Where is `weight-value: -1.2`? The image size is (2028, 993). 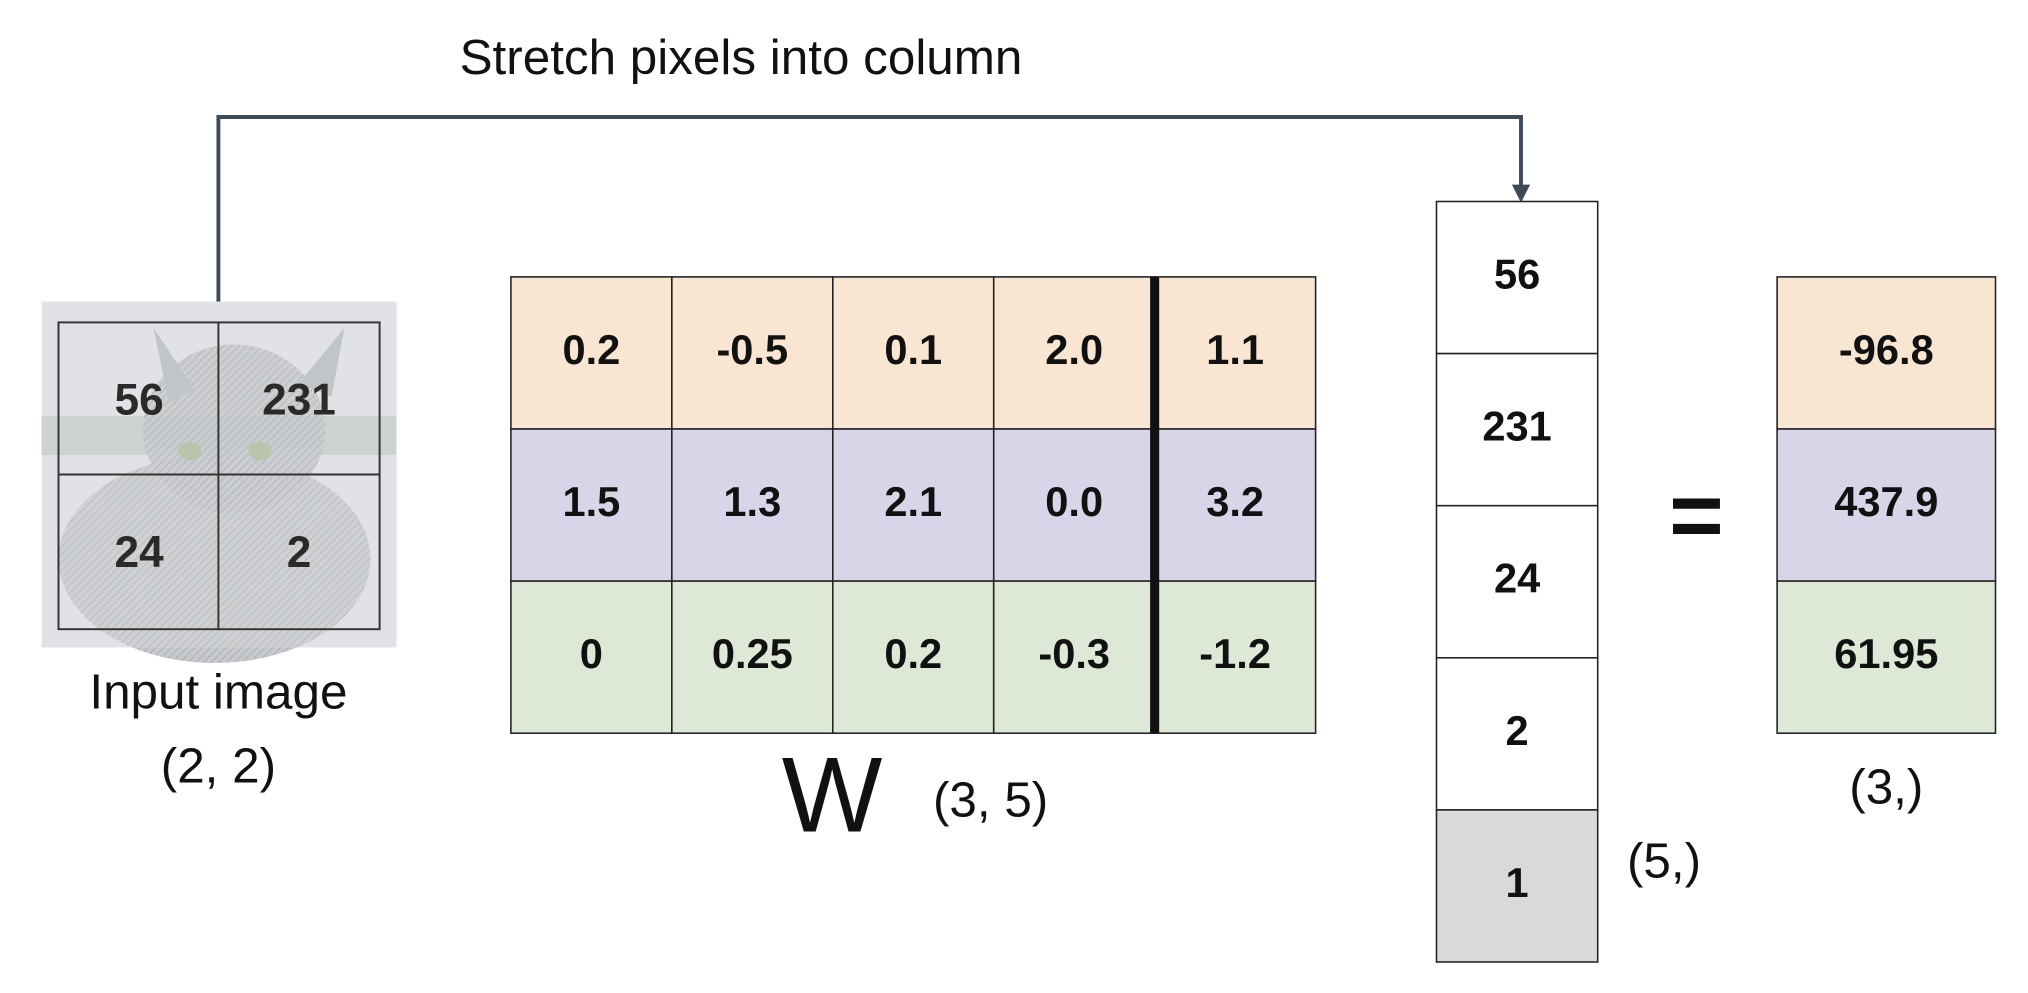 weight-value: -1.2 is located at coordinates (1235, 653).